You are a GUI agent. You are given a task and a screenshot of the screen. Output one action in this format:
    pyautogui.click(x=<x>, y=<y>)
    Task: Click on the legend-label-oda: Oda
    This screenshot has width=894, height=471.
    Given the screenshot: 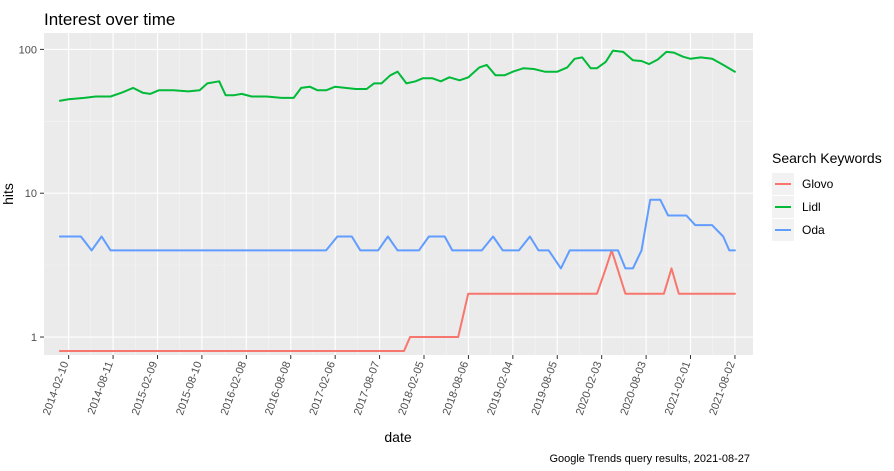 What is the action you would take?
    pyautogui.click(x=813, y=230)
    